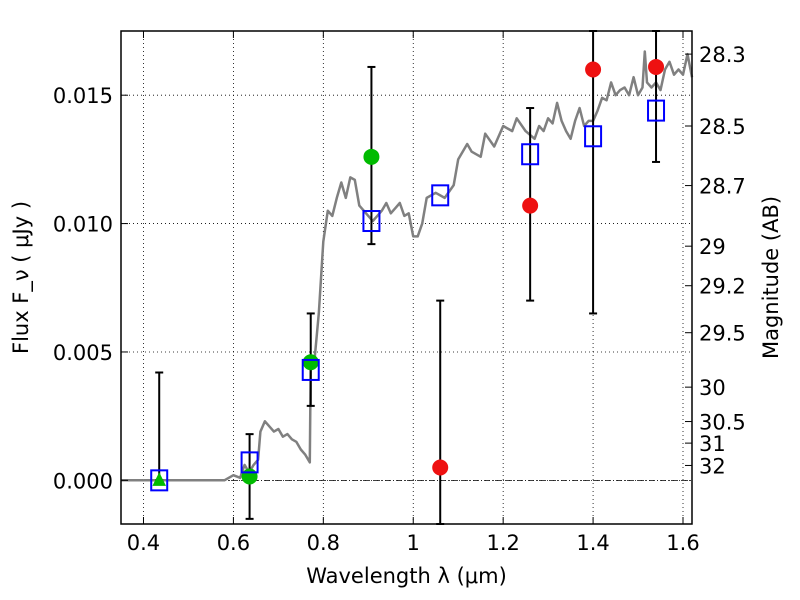 The width and height of the screenshot is (800, 600). Describe the element at coordinates (83, 96) in the screenshot. I see `y-tick-label: 0.015` at that location.